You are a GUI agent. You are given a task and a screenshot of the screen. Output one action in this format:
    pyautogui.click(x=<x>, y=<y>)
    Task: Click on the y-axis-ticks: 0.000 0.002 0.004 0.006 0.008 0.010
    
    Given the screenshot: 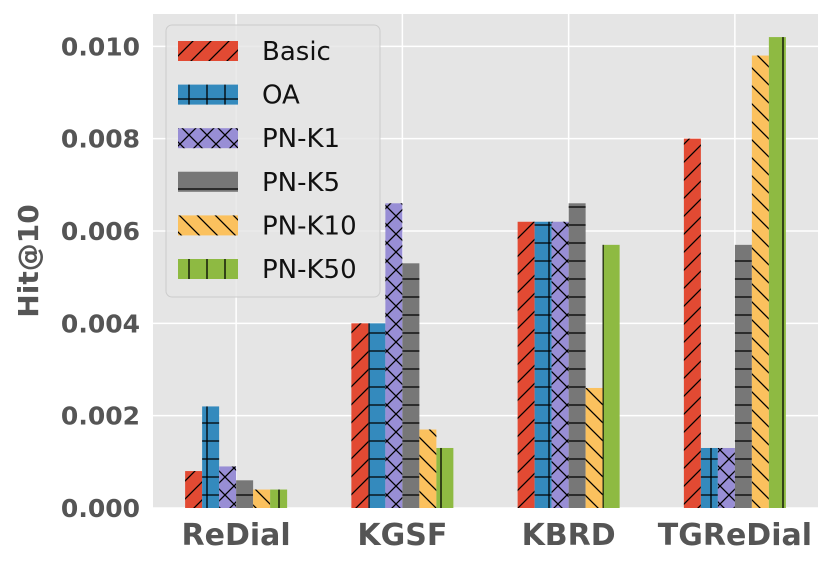 What is the action you would take?
    pyautogui.click(x=100, y=277)
    